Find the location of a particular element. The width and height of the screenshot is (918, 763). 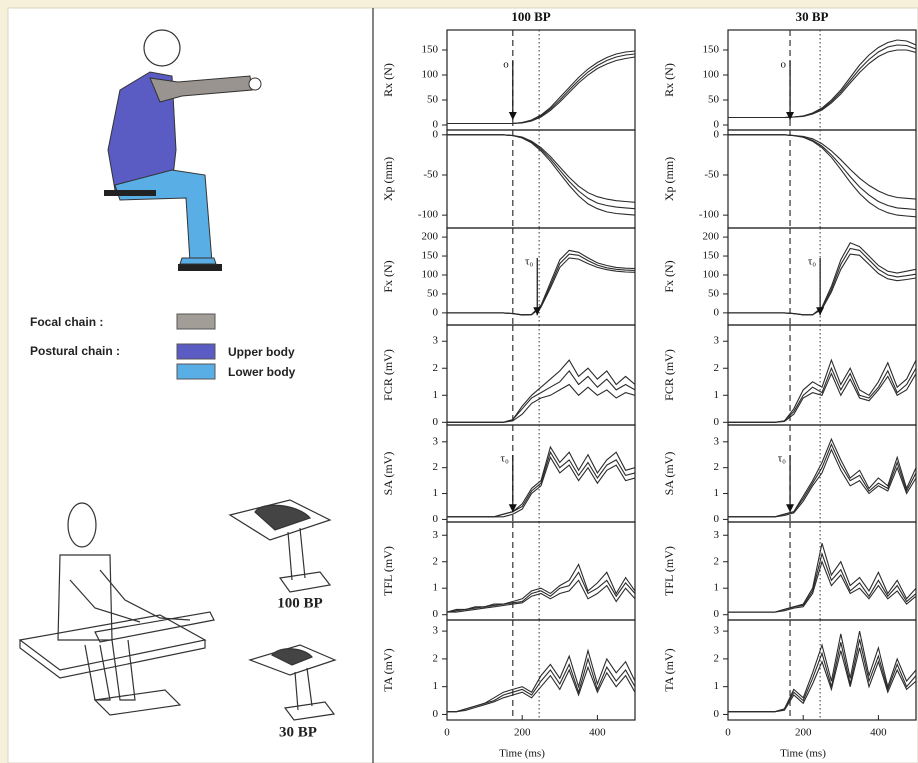

y-tick-label: -50 is located at coordinates (430, 175).